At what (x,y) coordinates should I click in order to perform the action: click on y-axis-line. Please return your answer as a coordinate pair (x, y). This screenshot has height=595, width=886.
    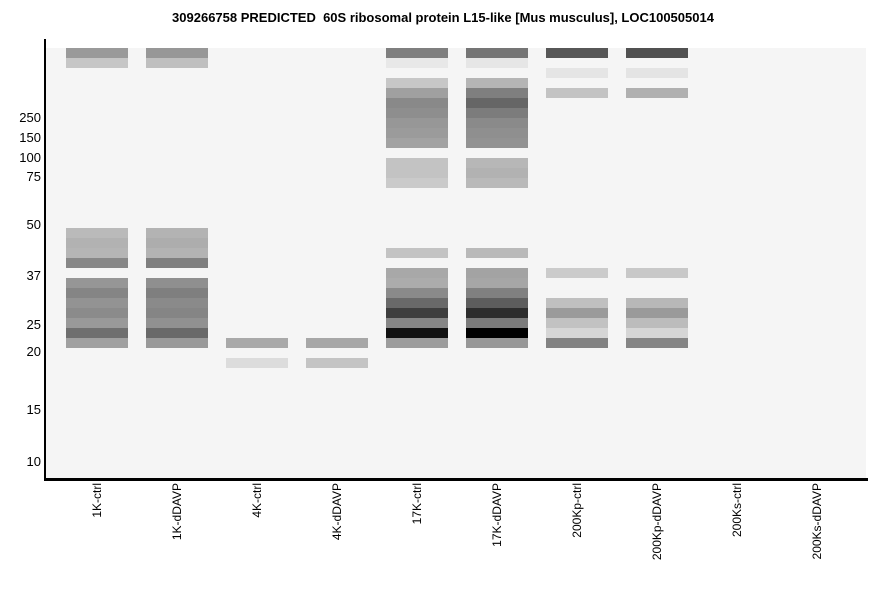
    Looking at the image, I should click on (45, 260).